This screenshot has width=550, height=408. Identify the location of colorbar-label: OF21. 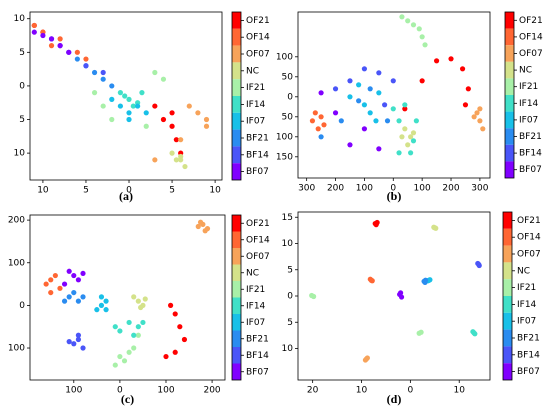
(258, 224).